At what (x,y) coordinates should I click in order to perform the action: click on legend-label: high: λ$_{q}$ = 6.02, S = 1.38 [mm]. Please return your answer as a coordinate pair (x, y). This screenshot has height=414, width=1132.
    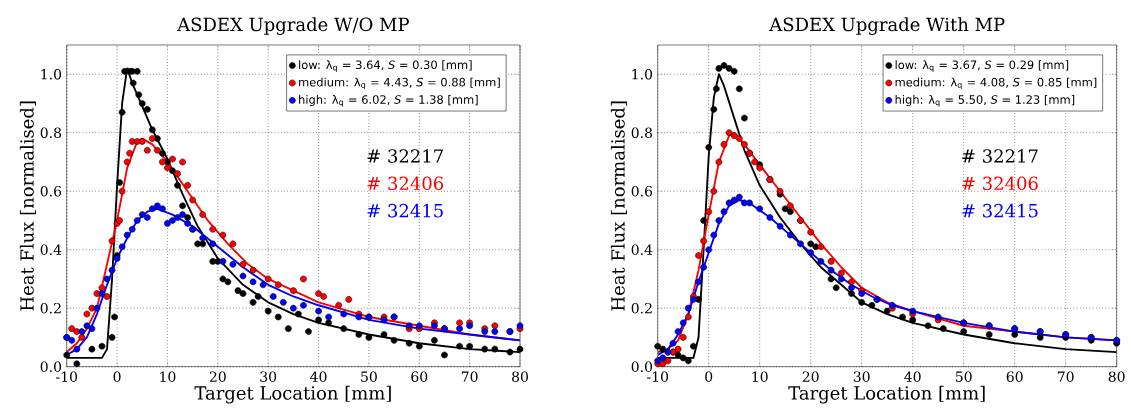
    Looking at the image, I should click on (388, 101).